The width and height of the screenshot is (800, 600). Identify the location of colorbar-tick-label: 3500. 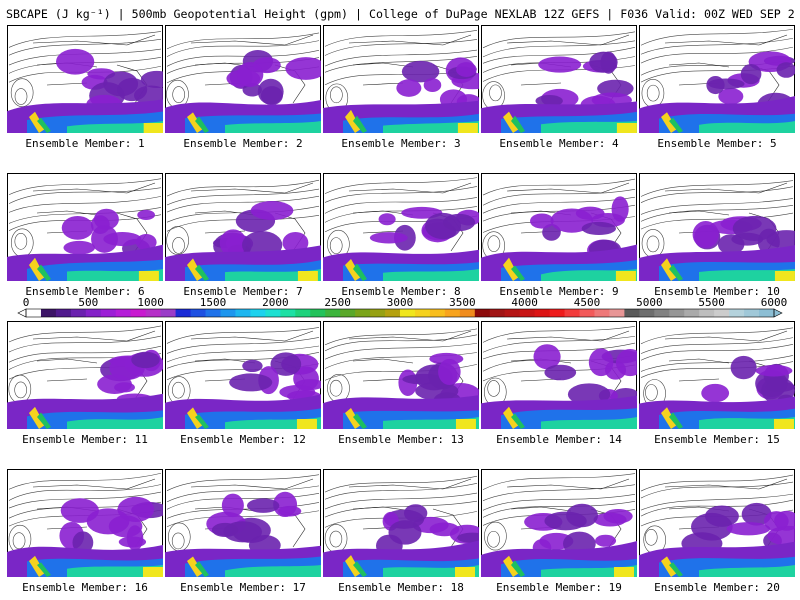
(462, 302).